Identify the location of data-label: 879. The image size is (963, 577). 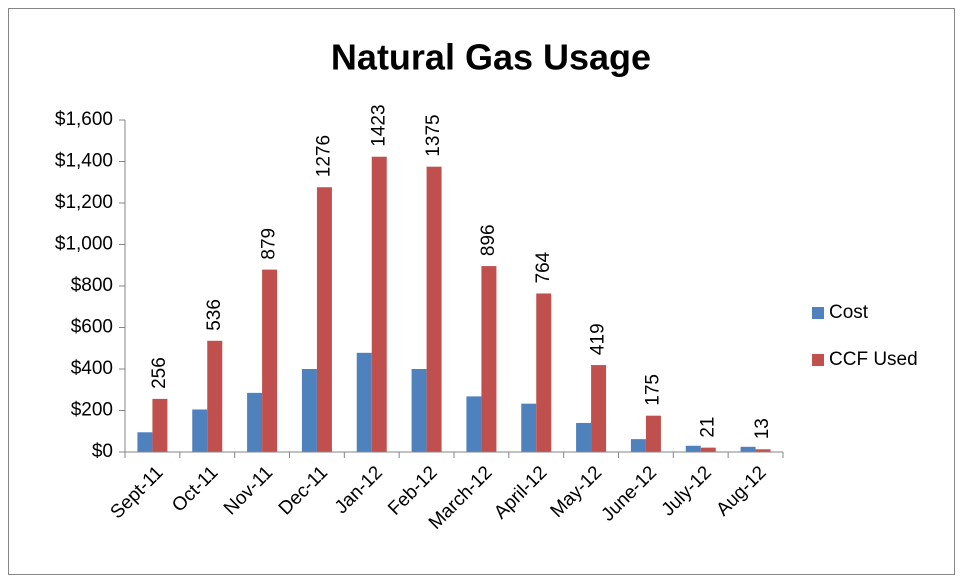
(269, 244).